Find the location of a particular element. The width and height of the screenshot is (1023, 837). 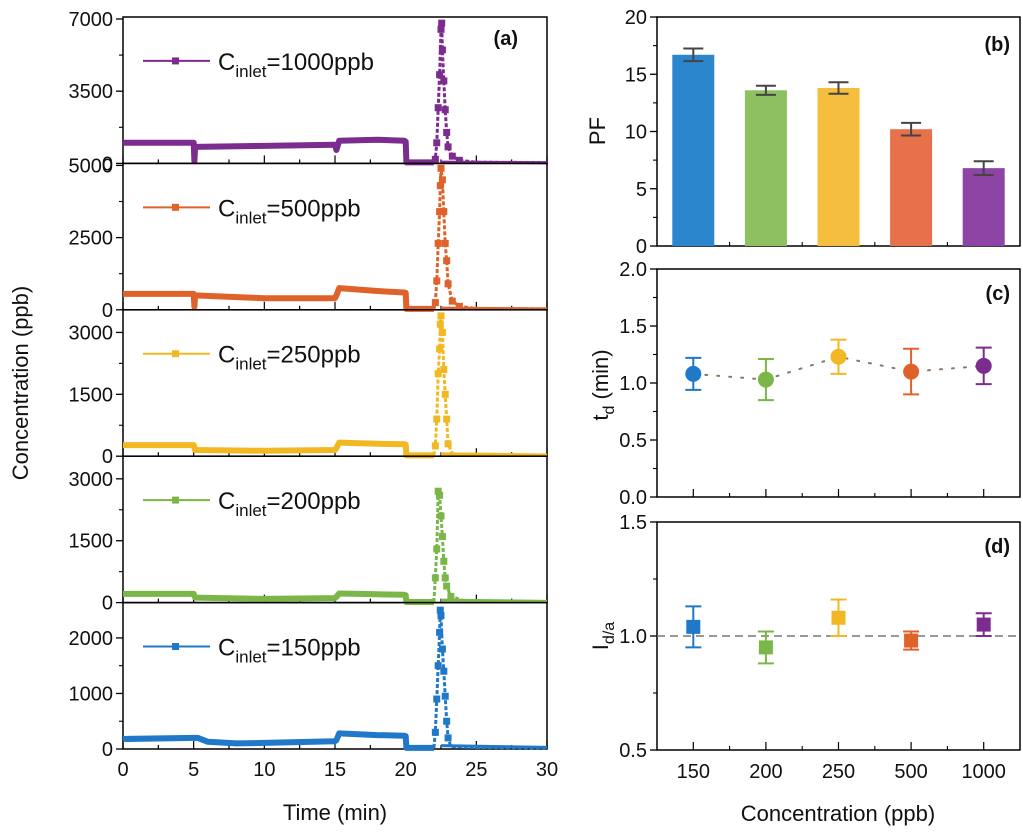

y-tick-label: 7000 is located at coordinates (91, 20).